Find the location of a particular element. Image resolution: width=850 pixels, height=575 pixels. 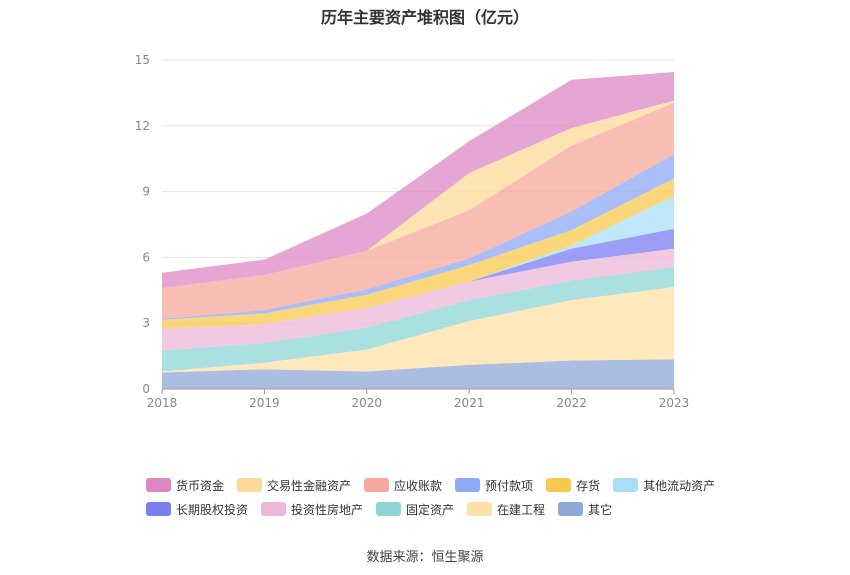

legend-label: 预付款项 is located at coordinates (509, 485).